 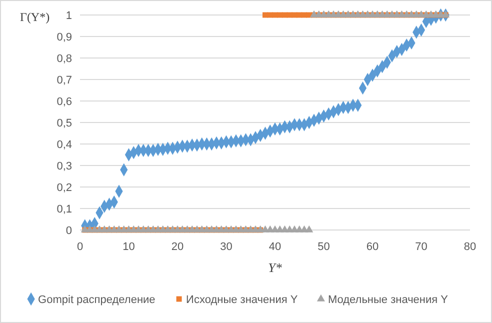 What do you see at coordinates (69, 16) in the screenshot?
I see `y-tick-label: 1` at bounding box center [69, 16].